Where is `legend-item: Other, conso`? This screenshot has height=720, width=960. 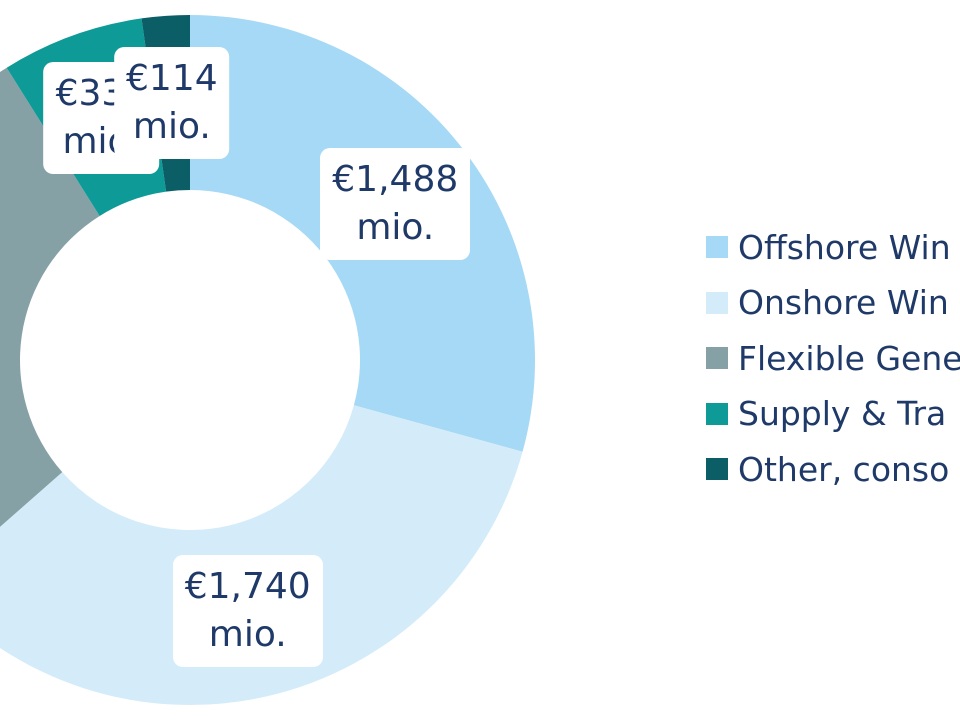 legend-item: Other, conso is located at coordinates (827, 469).